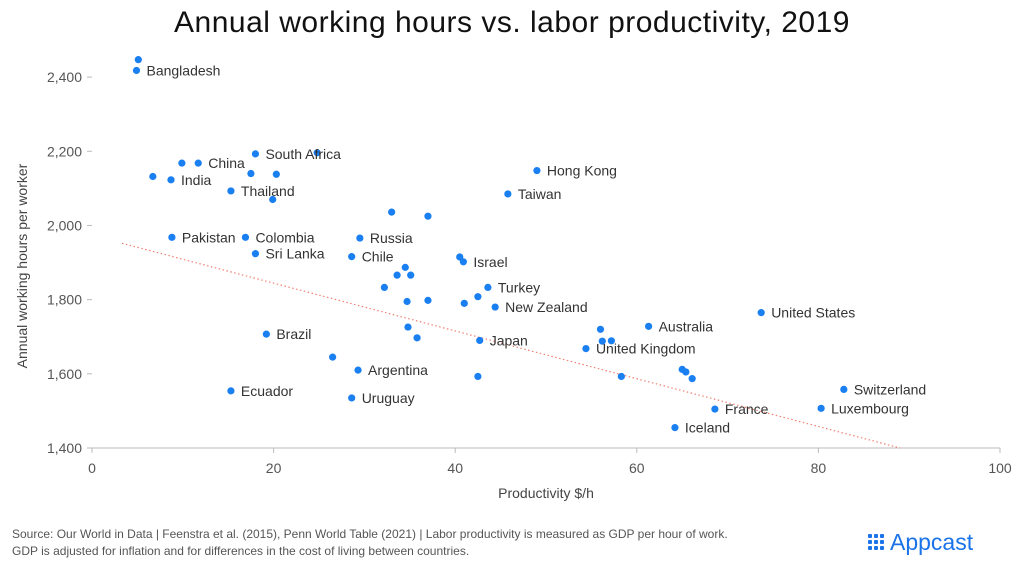 The width and height of the screenshot is (1024, 576). Describe the element at coordinates (267, 391) in the screenshot. I see `data-label: Ecuador` at that location.